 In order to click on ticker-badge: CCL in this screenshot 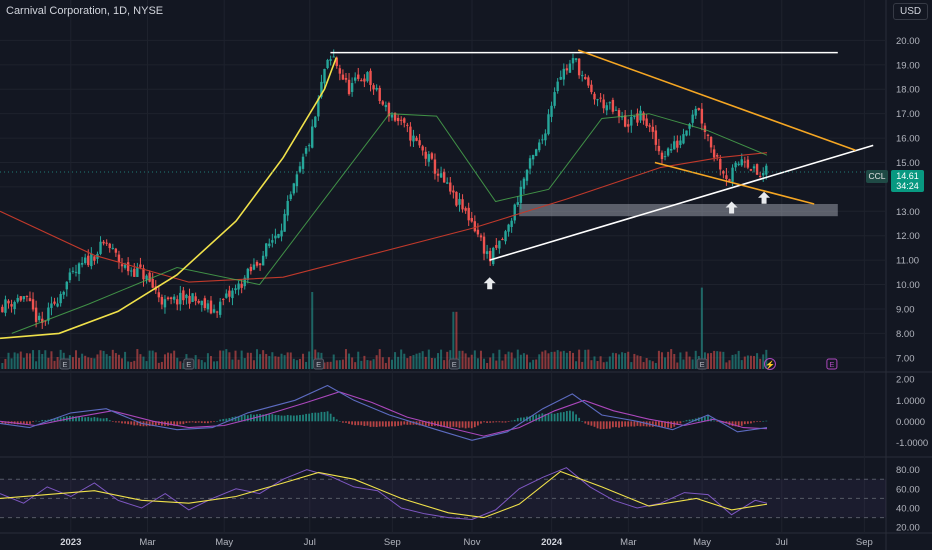, I will do `click(877, 176)`.